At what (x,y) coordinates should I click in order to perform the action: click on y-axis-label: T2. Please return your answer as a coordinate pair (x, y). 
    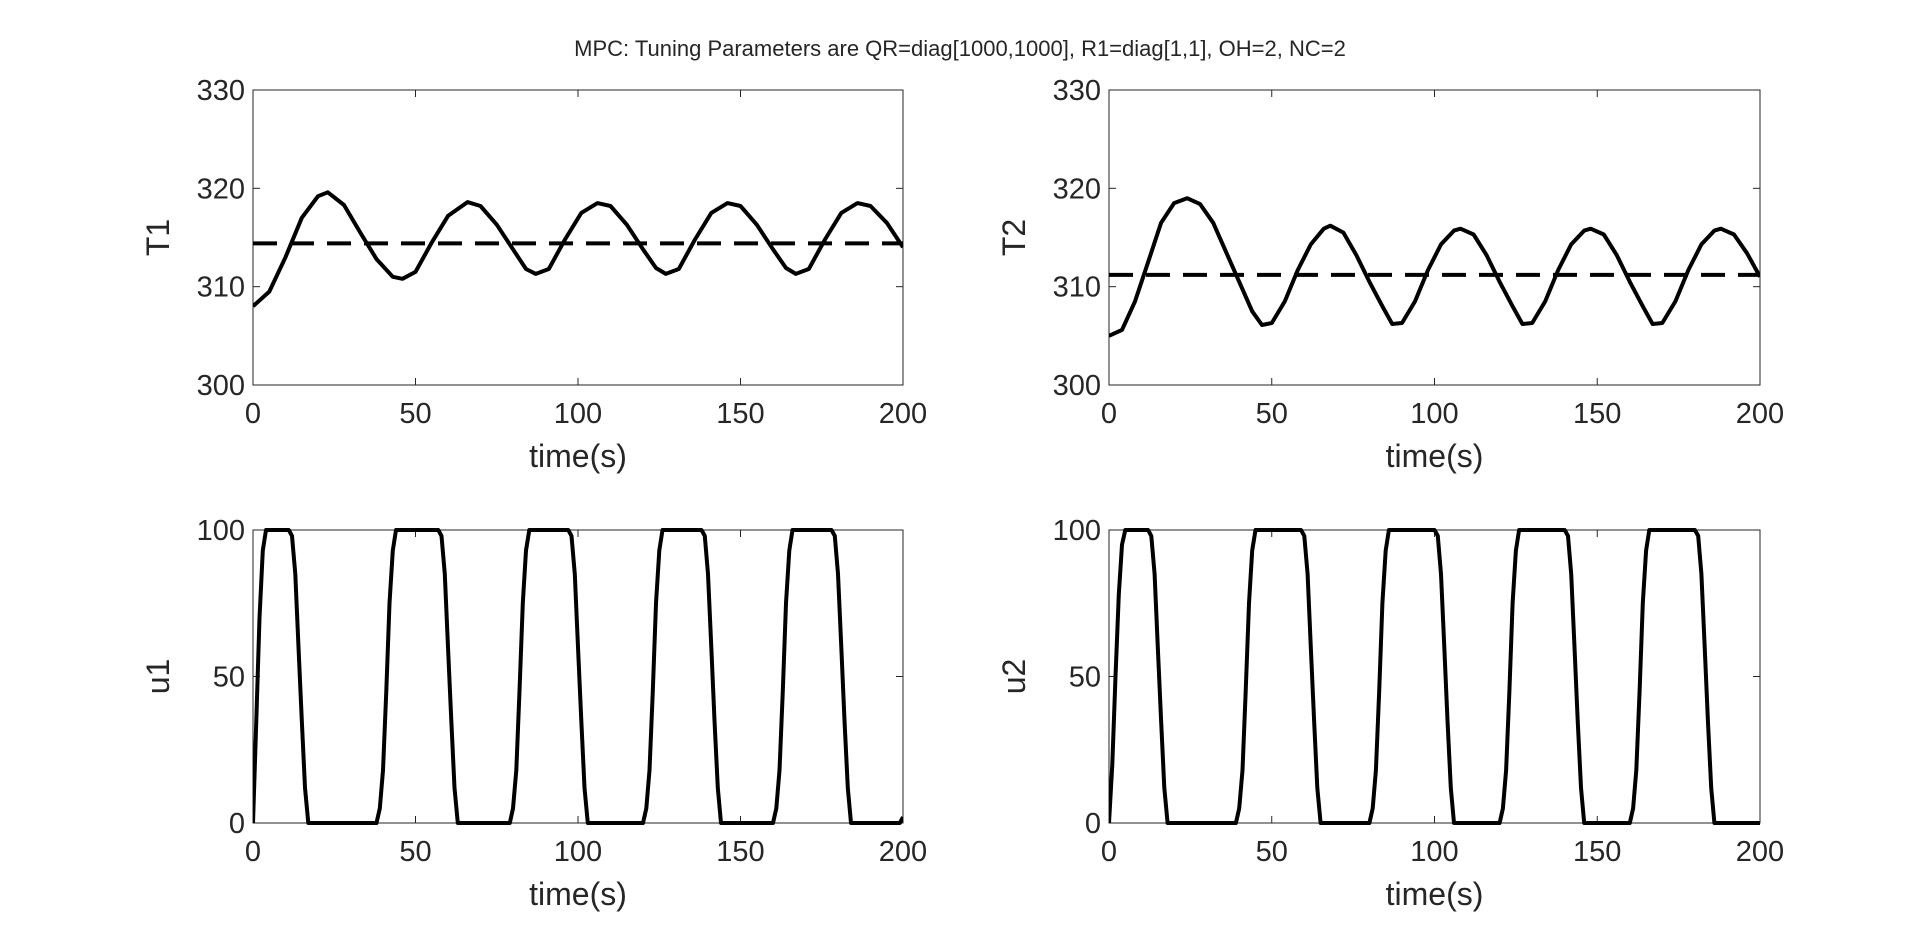
    Looking at the image, I should click on (1014, 237).